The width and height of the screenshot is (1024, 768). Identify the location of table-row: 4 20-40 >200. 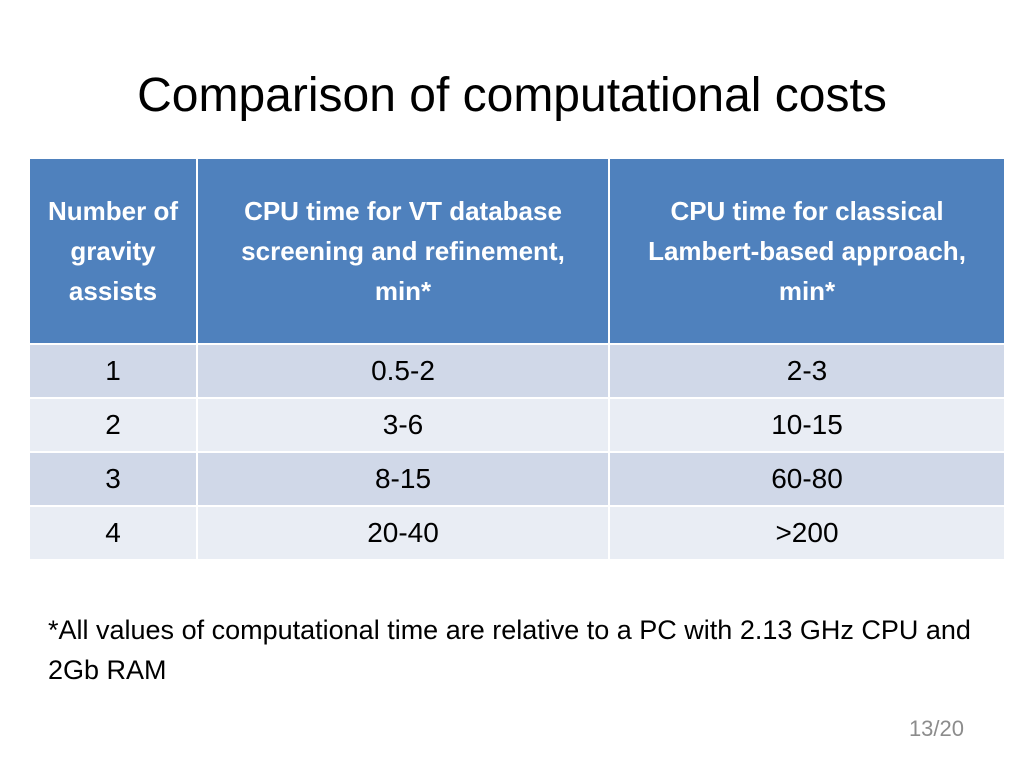
(517, 533).